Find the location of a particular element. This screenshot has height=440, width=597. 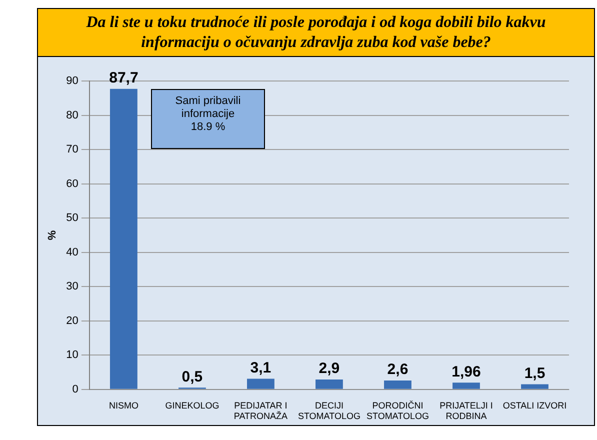

y-tick-label: 40 is located at coordinates (72, 252).